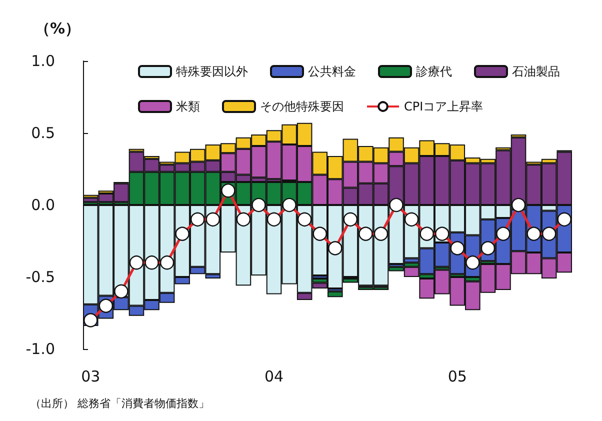 Image resolution: width=602 pixels, height=421 pixels. I want to click on text: （出所） 総務省「消費者物価指数」, so click(120, 403).